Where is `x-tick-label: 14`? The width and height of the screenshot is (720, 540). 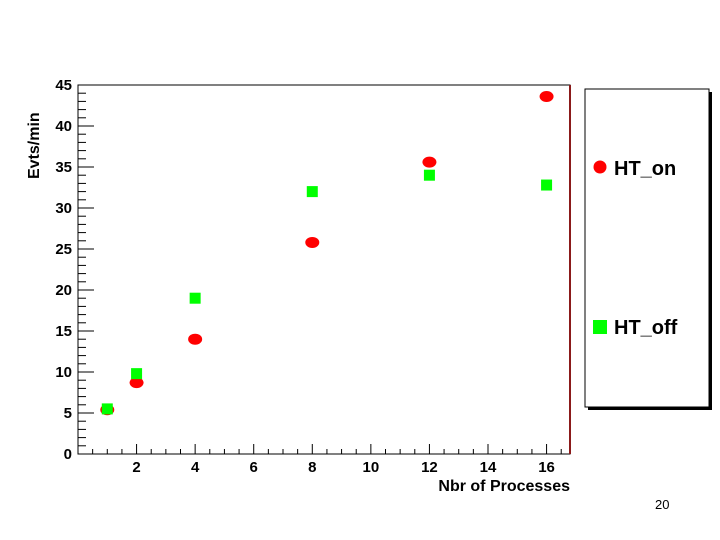
x-tick-label: 14 is located at coordinates (488, 467).